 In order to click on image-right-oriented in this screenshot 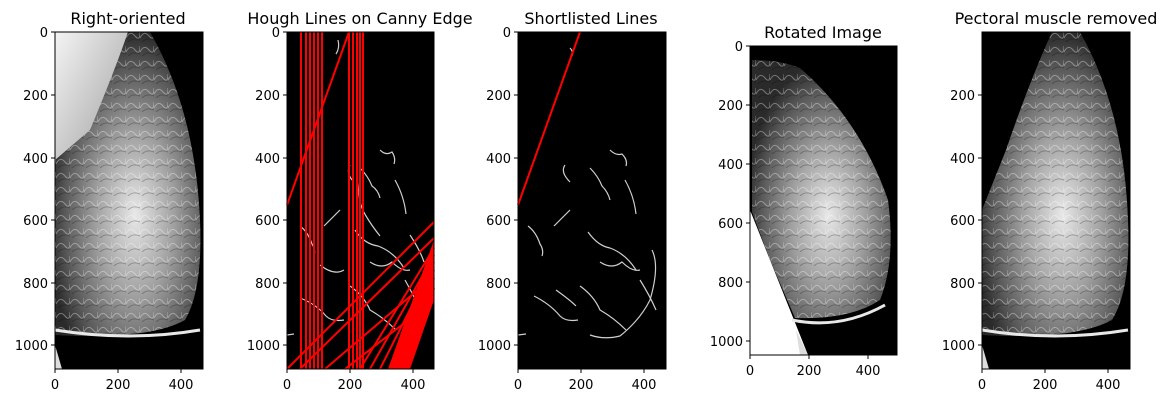, I will do `click(128, 200)`.